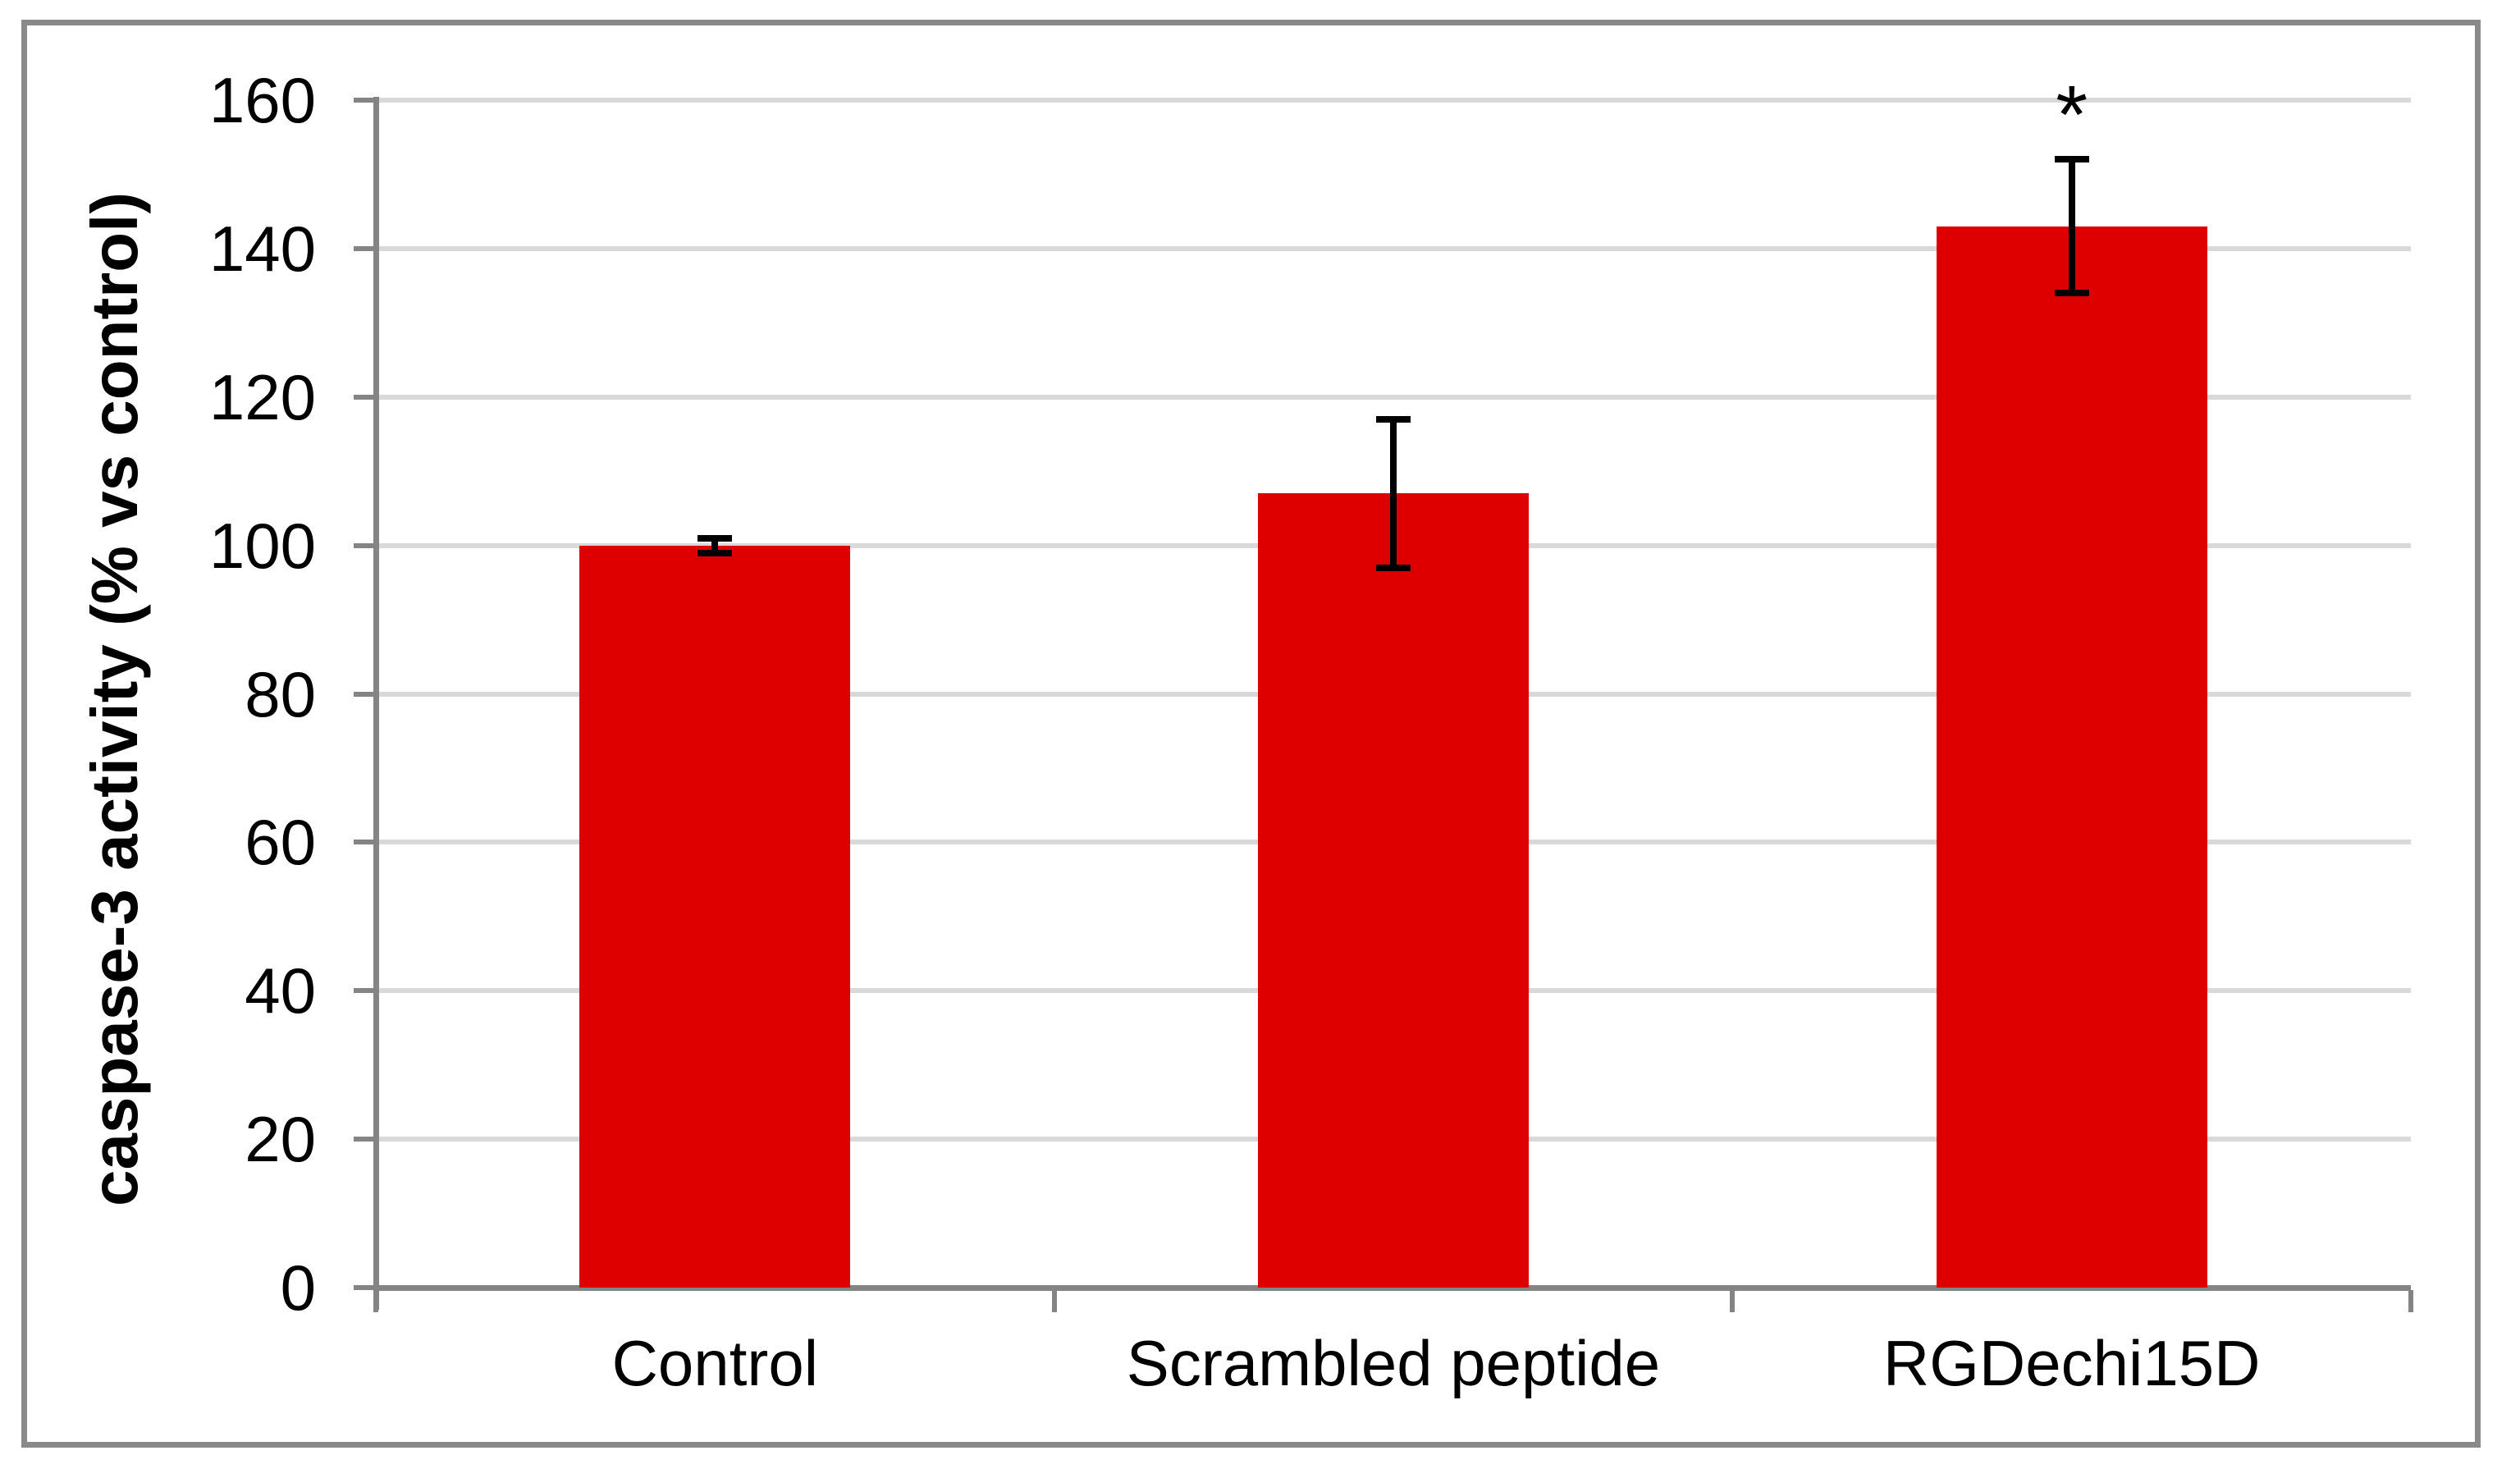 The width and height of the screenshot is (2520, 1478). What do you see at coordinates (2072, 115) in the screenshot?
I see `significance-asterisk-2: *` at bounding box center [2072, 115].